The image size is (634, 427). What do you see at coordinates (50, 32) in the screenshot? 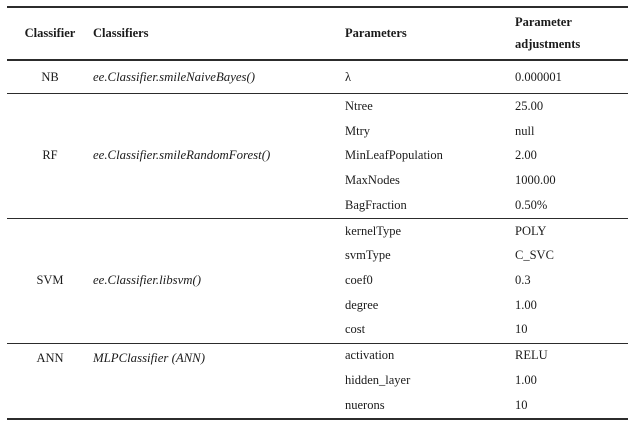
I see `header-classifier: Classifier` at bounding box center [50, 32].